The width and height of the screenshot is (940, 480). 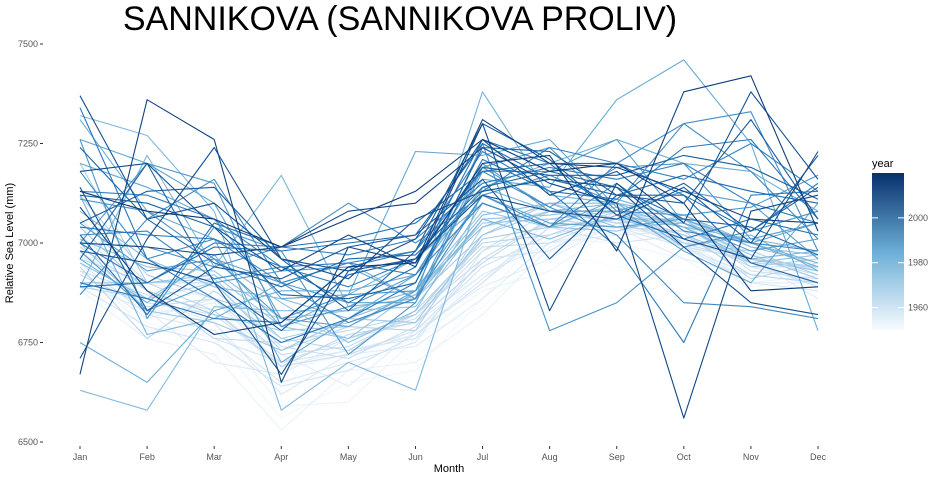 I want to click on legend-tick-label: 1960, so click(x=918, y=308).